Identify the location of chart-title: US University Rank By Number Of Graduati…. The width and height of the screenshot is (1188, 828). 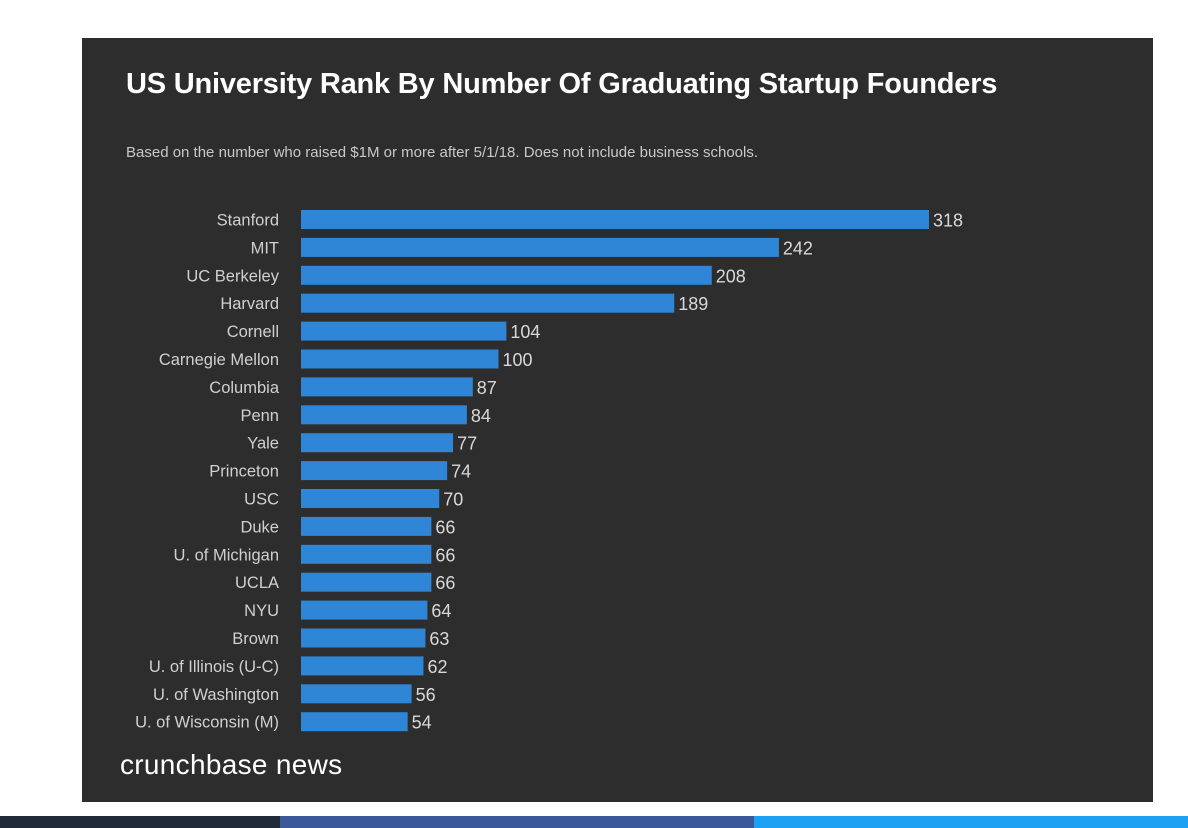
(562, 84).